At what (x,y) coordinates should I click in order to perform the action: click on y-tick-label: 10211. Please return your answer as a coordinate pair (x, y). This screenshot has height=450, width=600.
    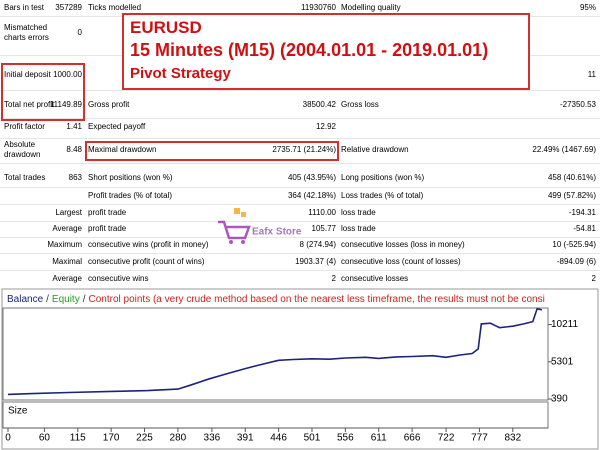
    Looking at the image, I should click on (565, 324).